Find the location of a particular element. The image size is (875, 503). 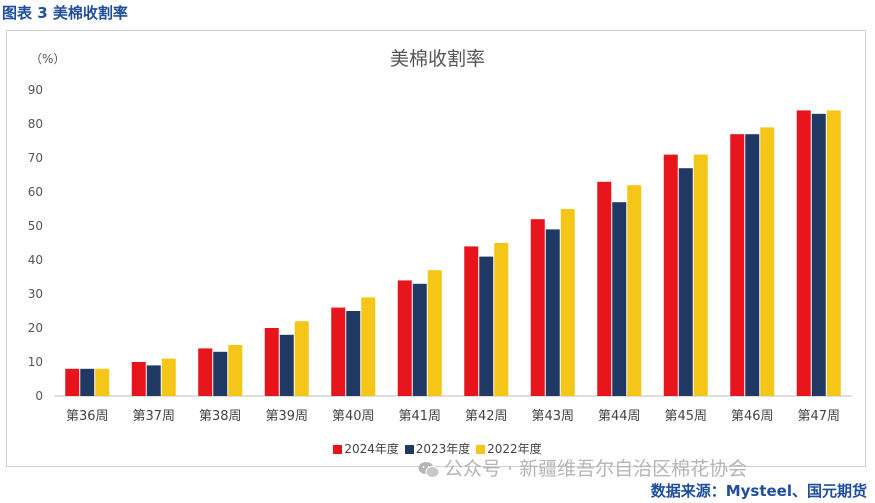

x-tick-label: 第46周 is located at coordinates (752, 416).